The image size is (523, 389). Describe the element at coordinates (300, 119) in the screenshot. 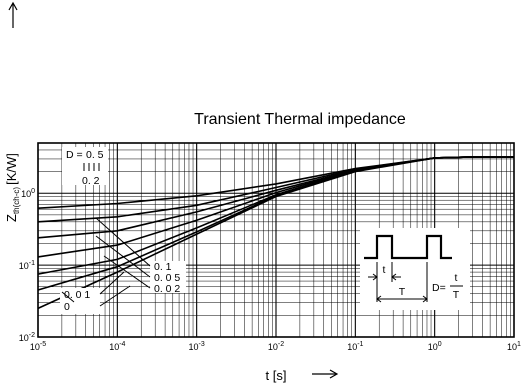

I see `chart-title: Transient Thermal impedance` at that location.